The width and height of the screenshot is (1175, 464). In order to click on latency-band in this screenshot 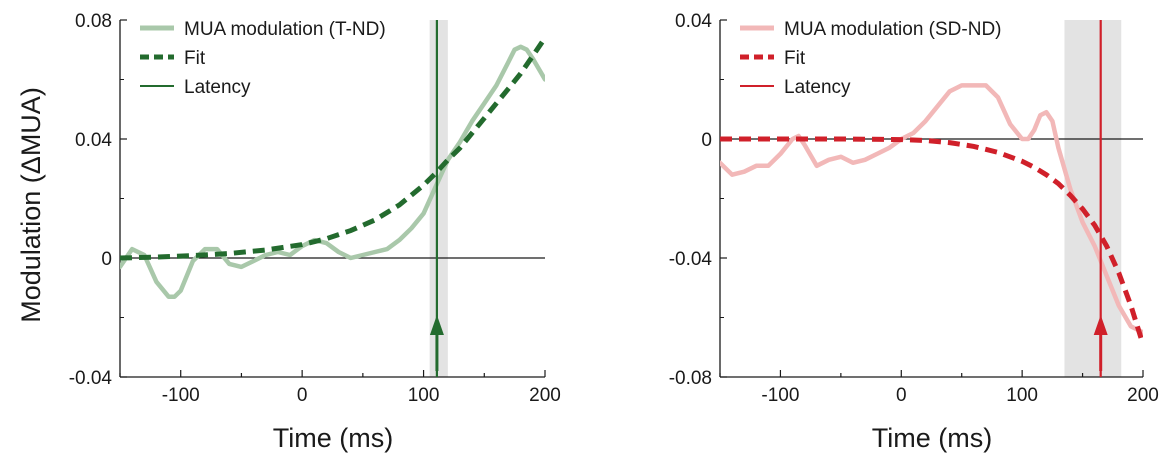, I will do `click(438, 198)`.